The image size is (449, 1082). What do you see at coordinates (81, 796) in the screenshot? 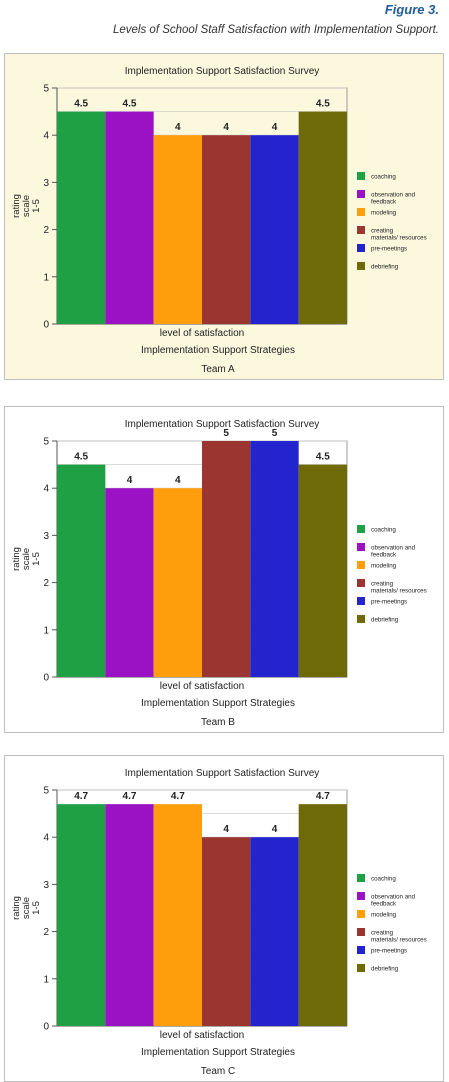
I see `data-label-coaching: 4.7` at bounding box center [81, 796].